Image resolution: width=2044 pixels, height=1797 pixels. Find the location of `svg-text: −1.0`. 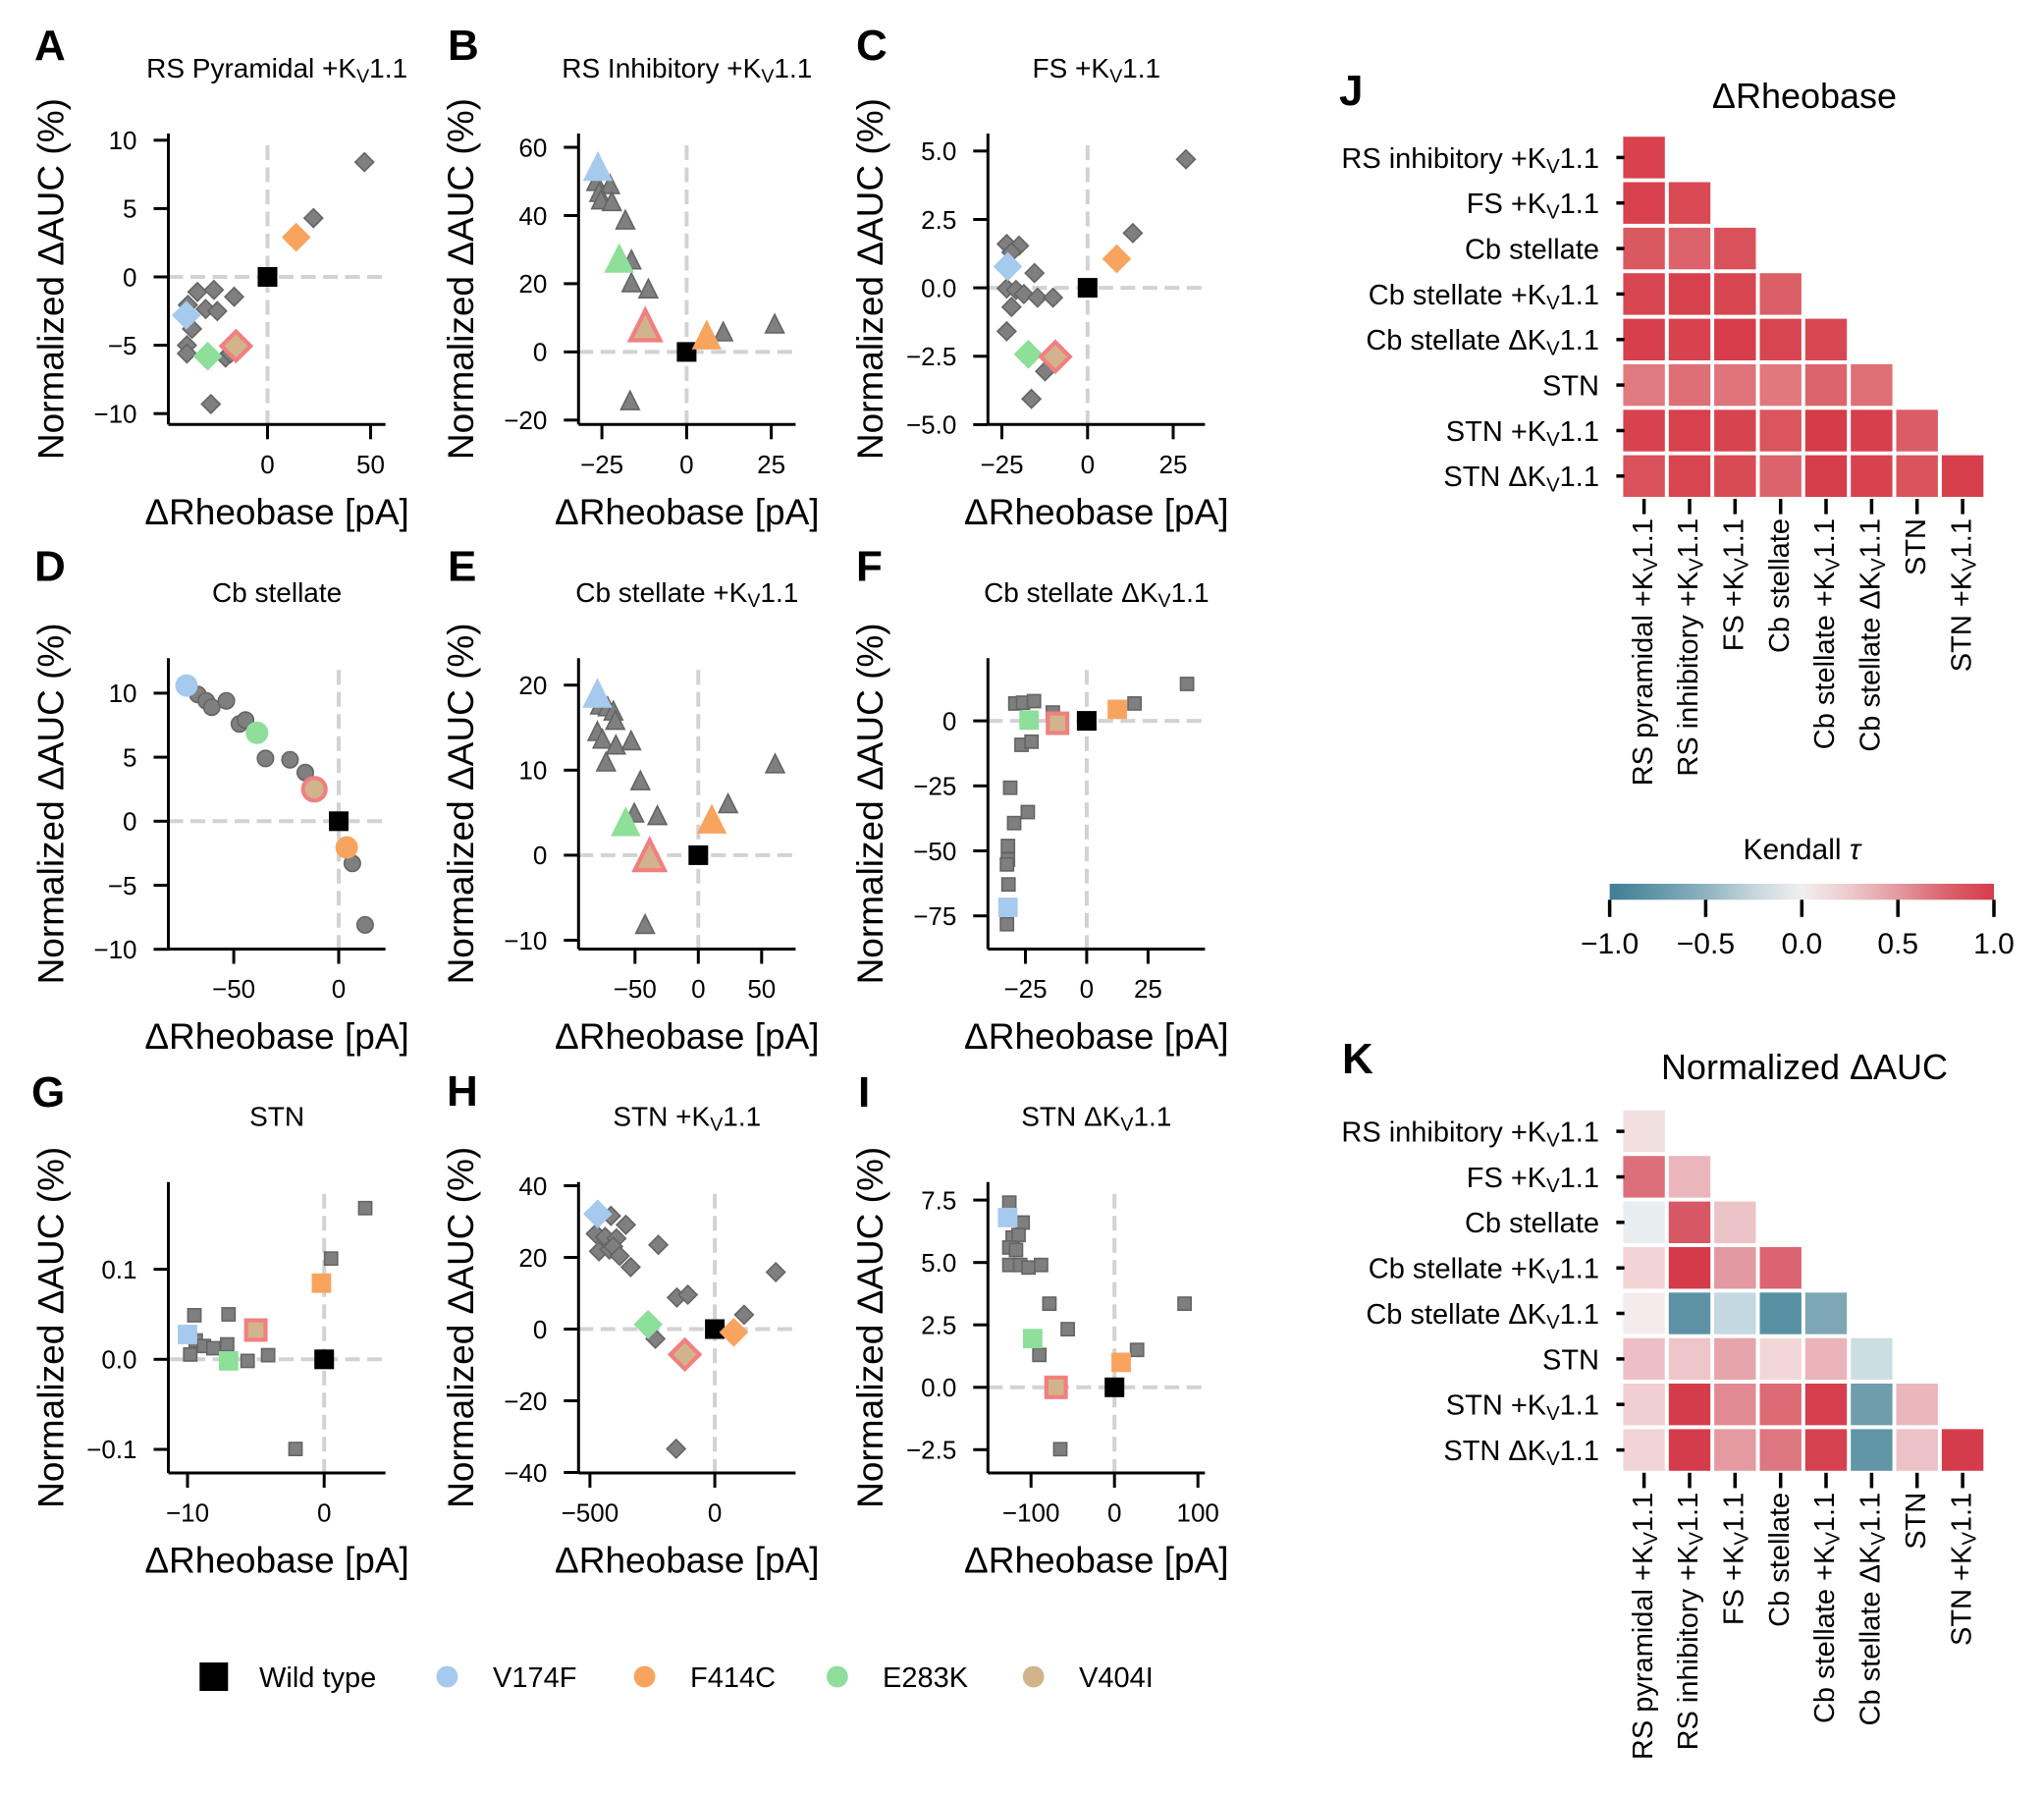

svg-text: −1.0 is located at coordinates (1610, 944).